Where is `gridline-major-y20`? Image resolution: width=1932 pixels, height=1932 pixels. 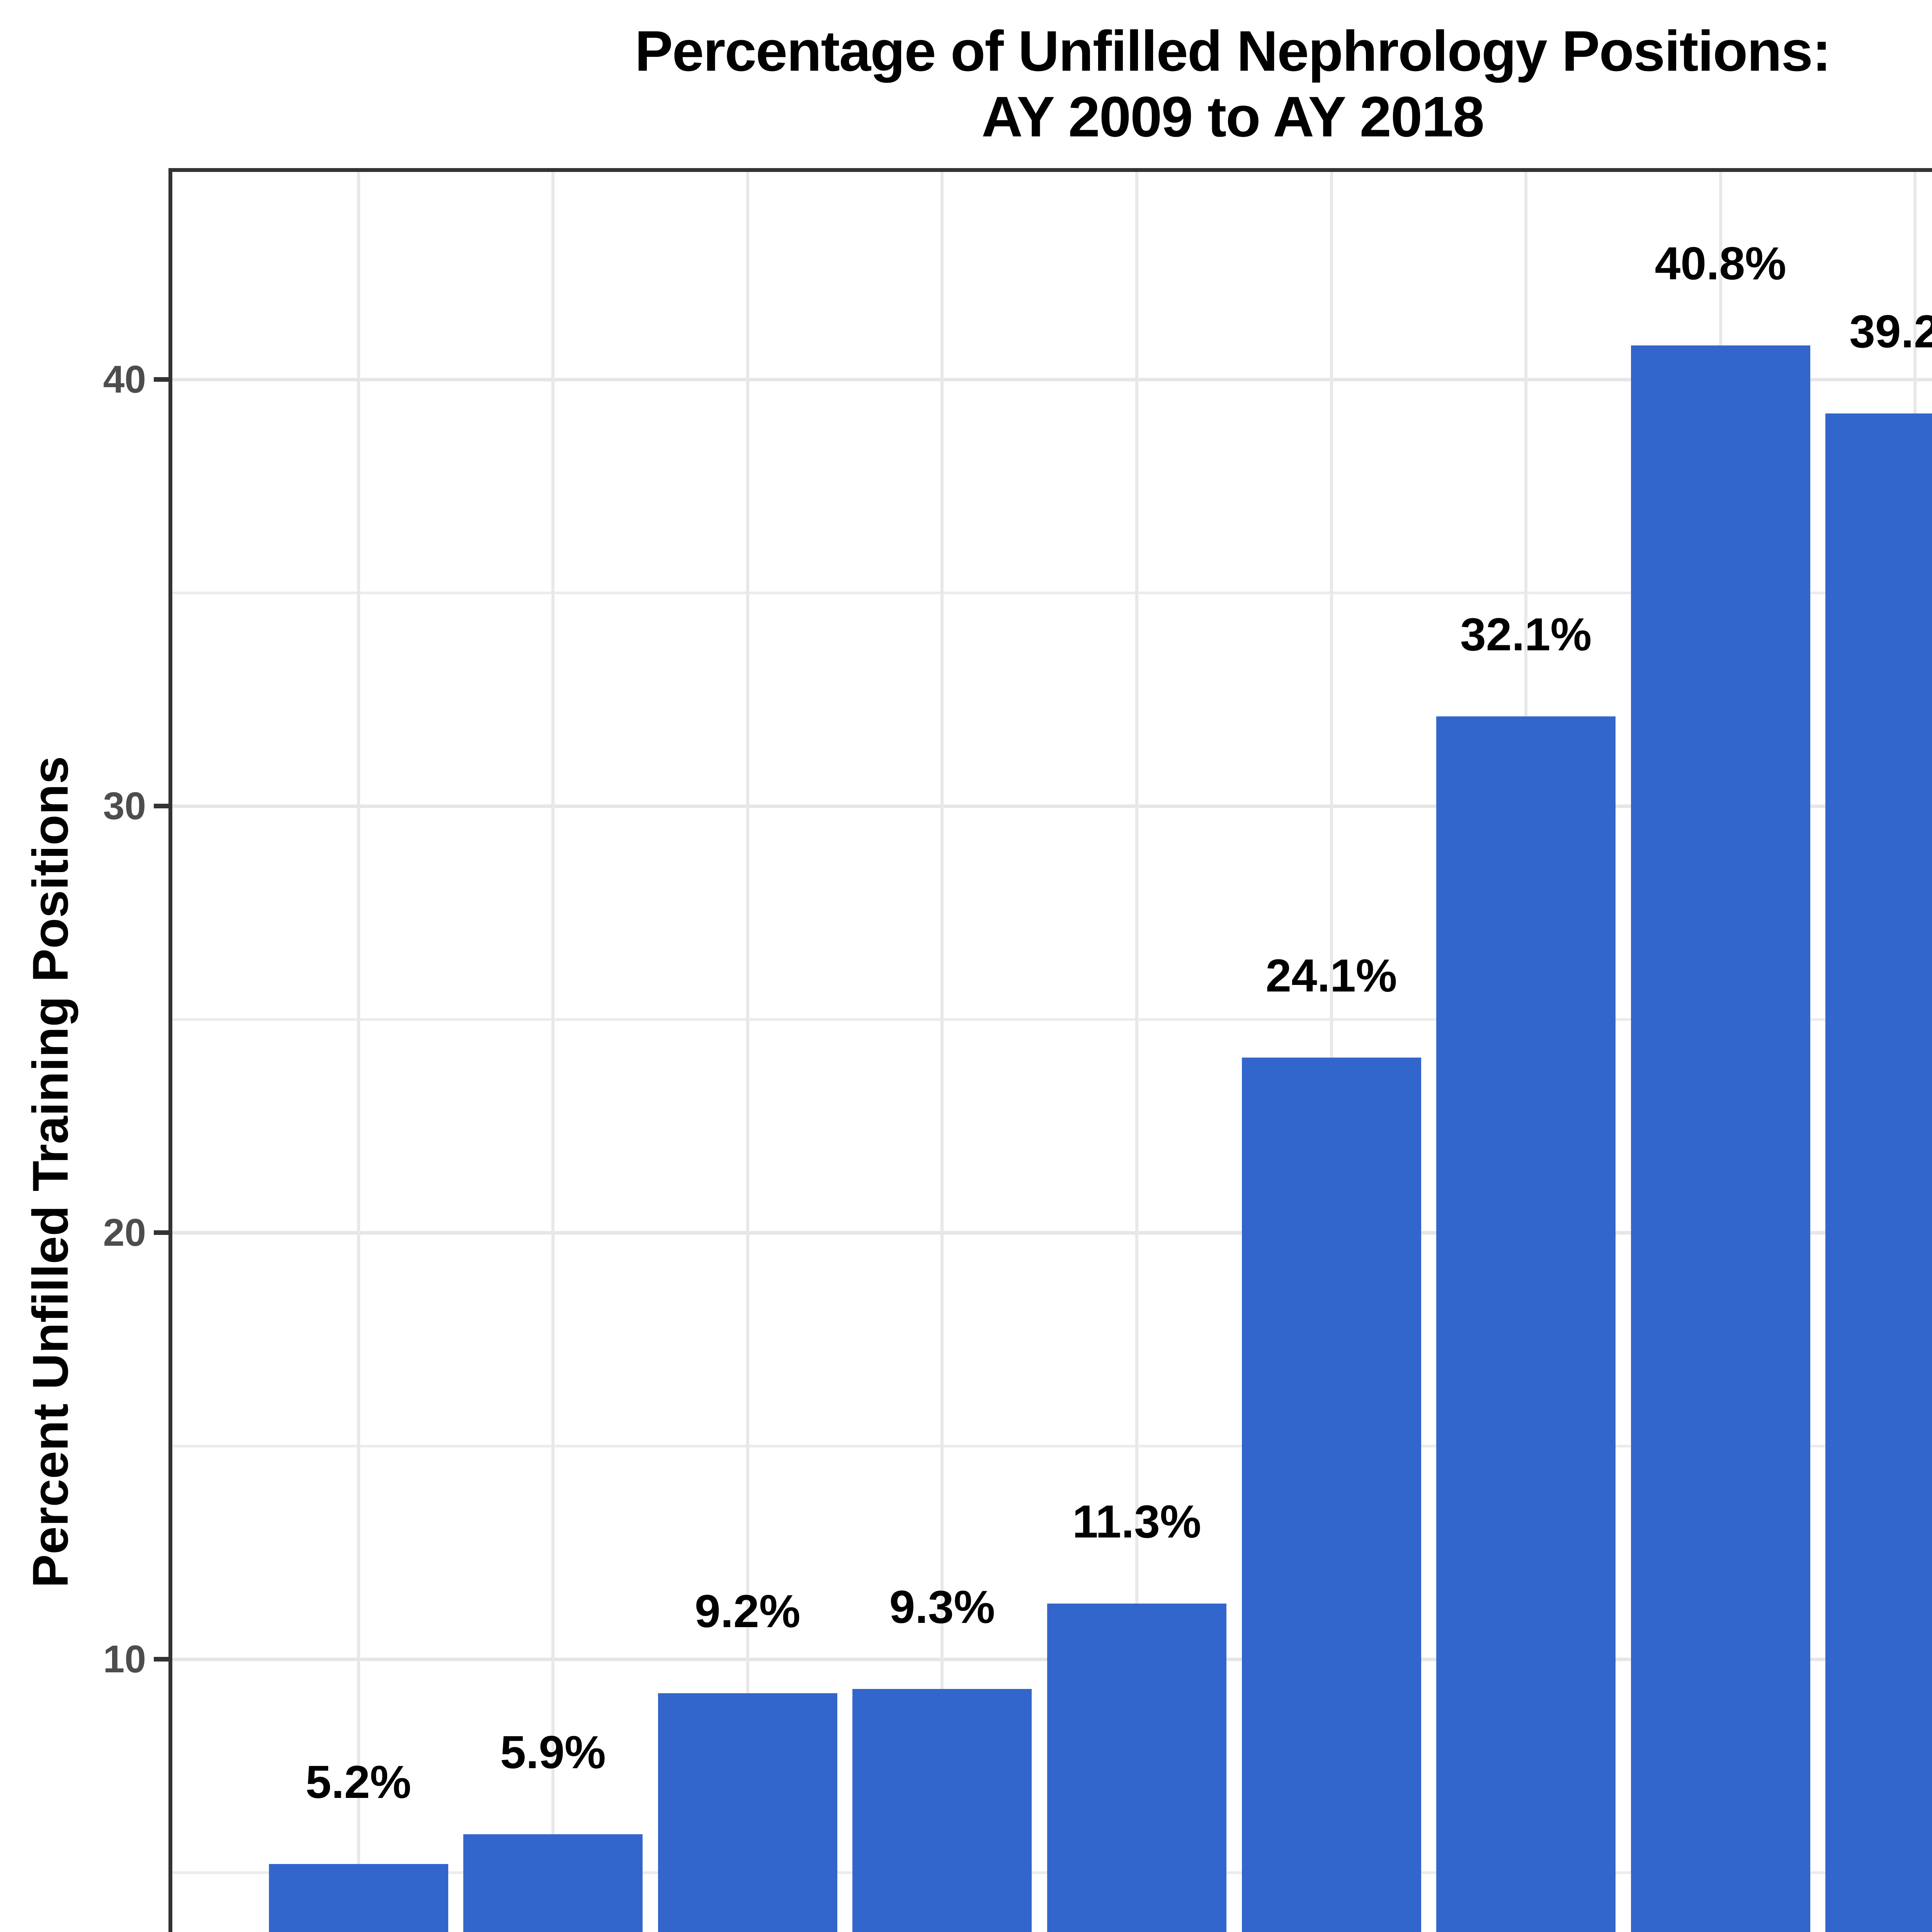
gridline-major-y20 is located at coordinates (1052, 1233).